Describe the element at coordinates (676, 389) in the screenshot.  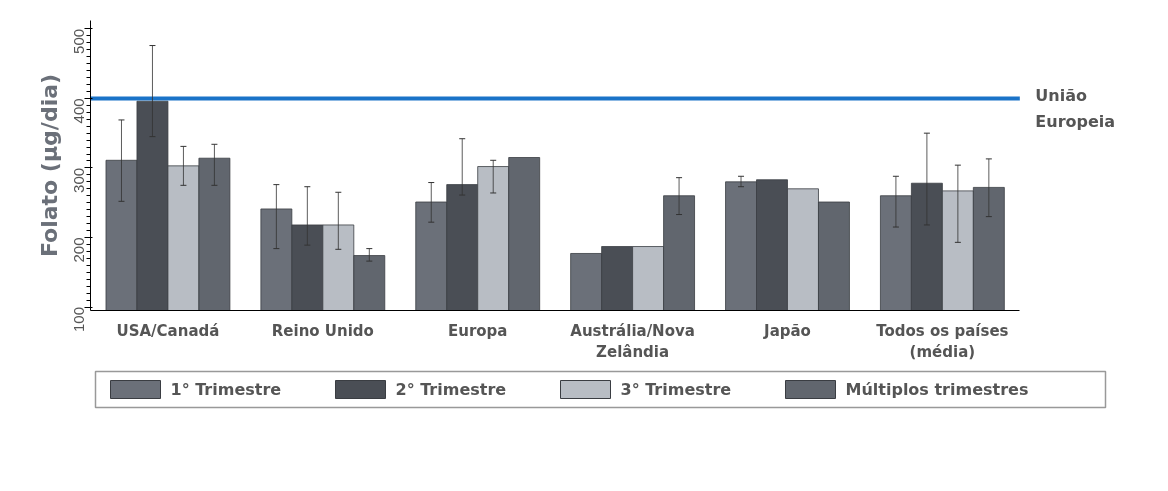
I see `legend-label: 3° Trimestre` at that location.